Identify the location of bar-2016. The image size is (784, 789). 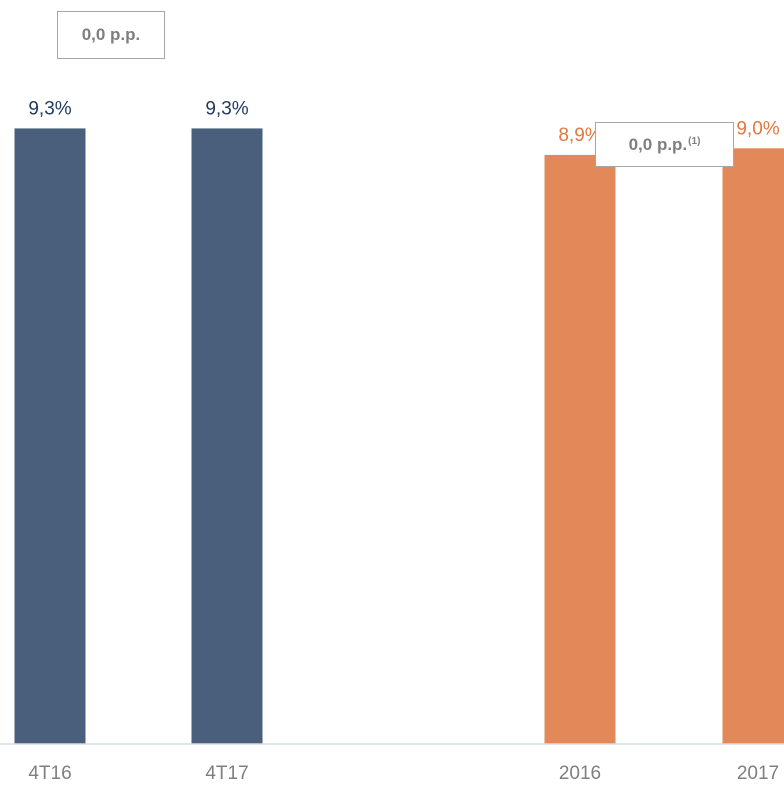
(580, 449).